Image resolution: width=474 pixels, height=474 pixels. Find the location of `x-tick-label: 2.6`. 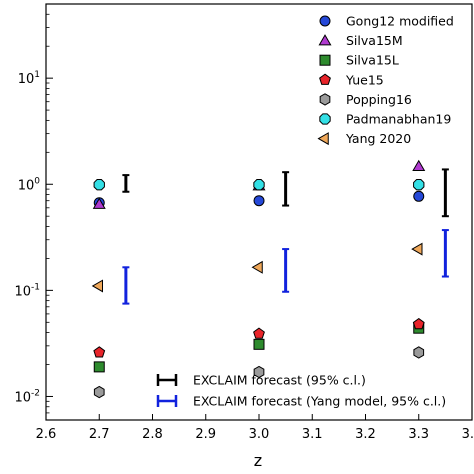

x-tick-label: 2.6 is located at coordinates (46, 434).